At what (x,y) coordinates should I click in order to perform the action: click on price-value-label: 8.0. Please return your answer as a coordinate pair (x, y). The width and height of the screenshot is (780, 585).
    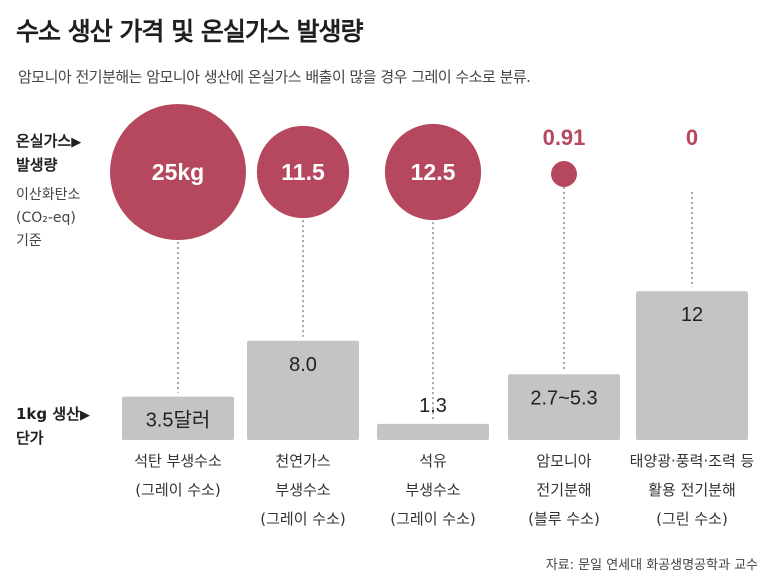
    Looking at the image, I should click on (303, 365).